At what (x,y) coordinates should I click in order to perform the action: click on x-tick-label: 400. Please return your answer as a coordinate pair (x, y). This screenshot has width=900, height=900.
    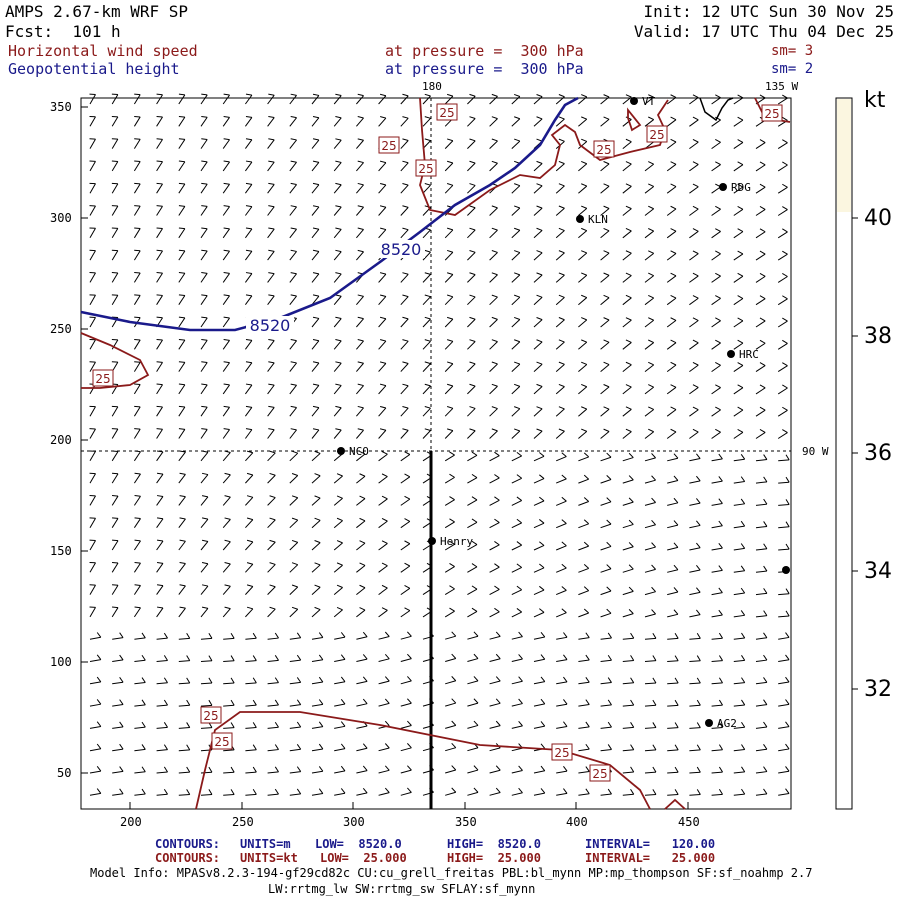
    Looking at the image, I should click on (577, 822).